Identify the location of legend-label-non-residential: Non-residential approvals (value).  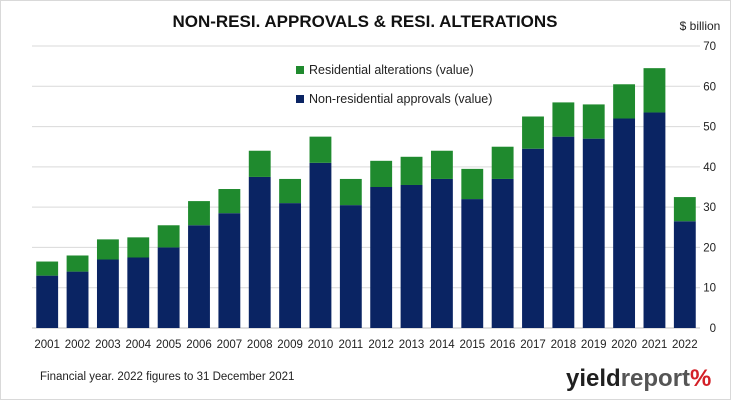
(400, 99).